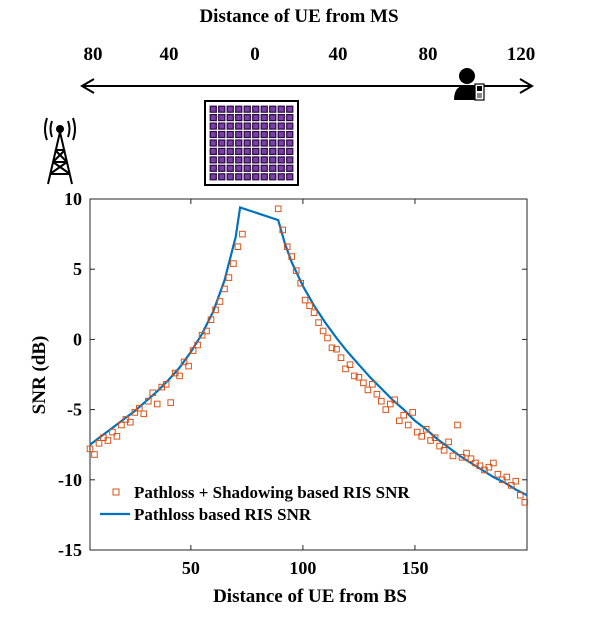  What do you see at coordinates (302, 568) in the screenshot?
I see `x-tick-label: 100` at bounding box center [302, 568].